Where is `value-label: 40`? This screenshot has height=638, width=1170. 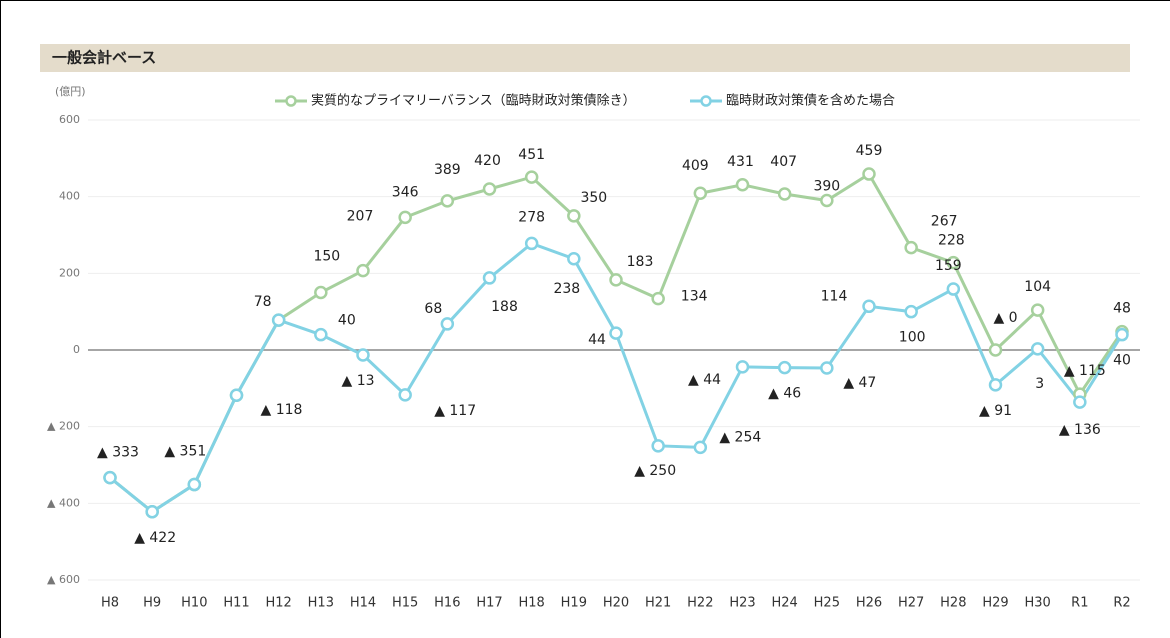 value-label: 40 is located at coordinates (347, 321).